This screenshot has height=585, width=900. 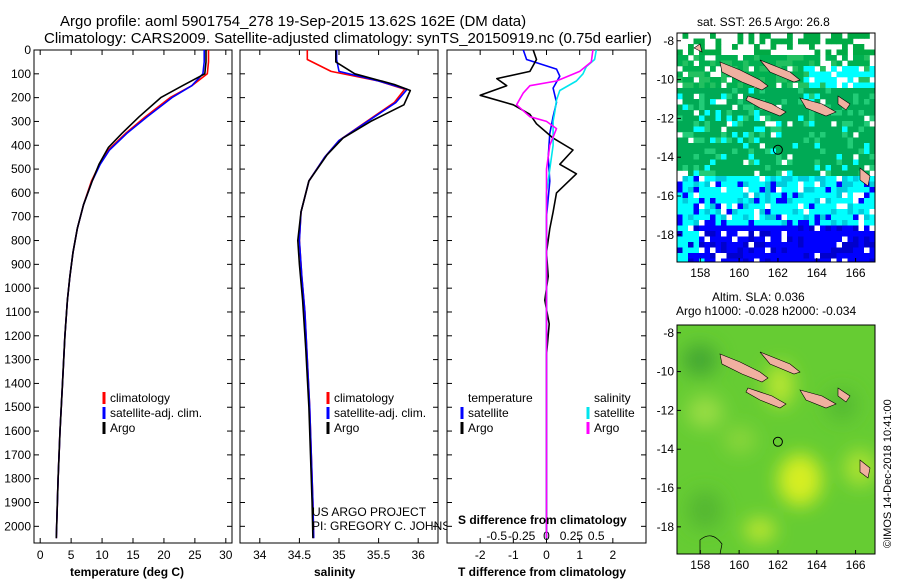 What do you see at coordinates (666, 118) in the screenshot?
I see `map-y-tick-label: -12` at bounding box center [666, 118].